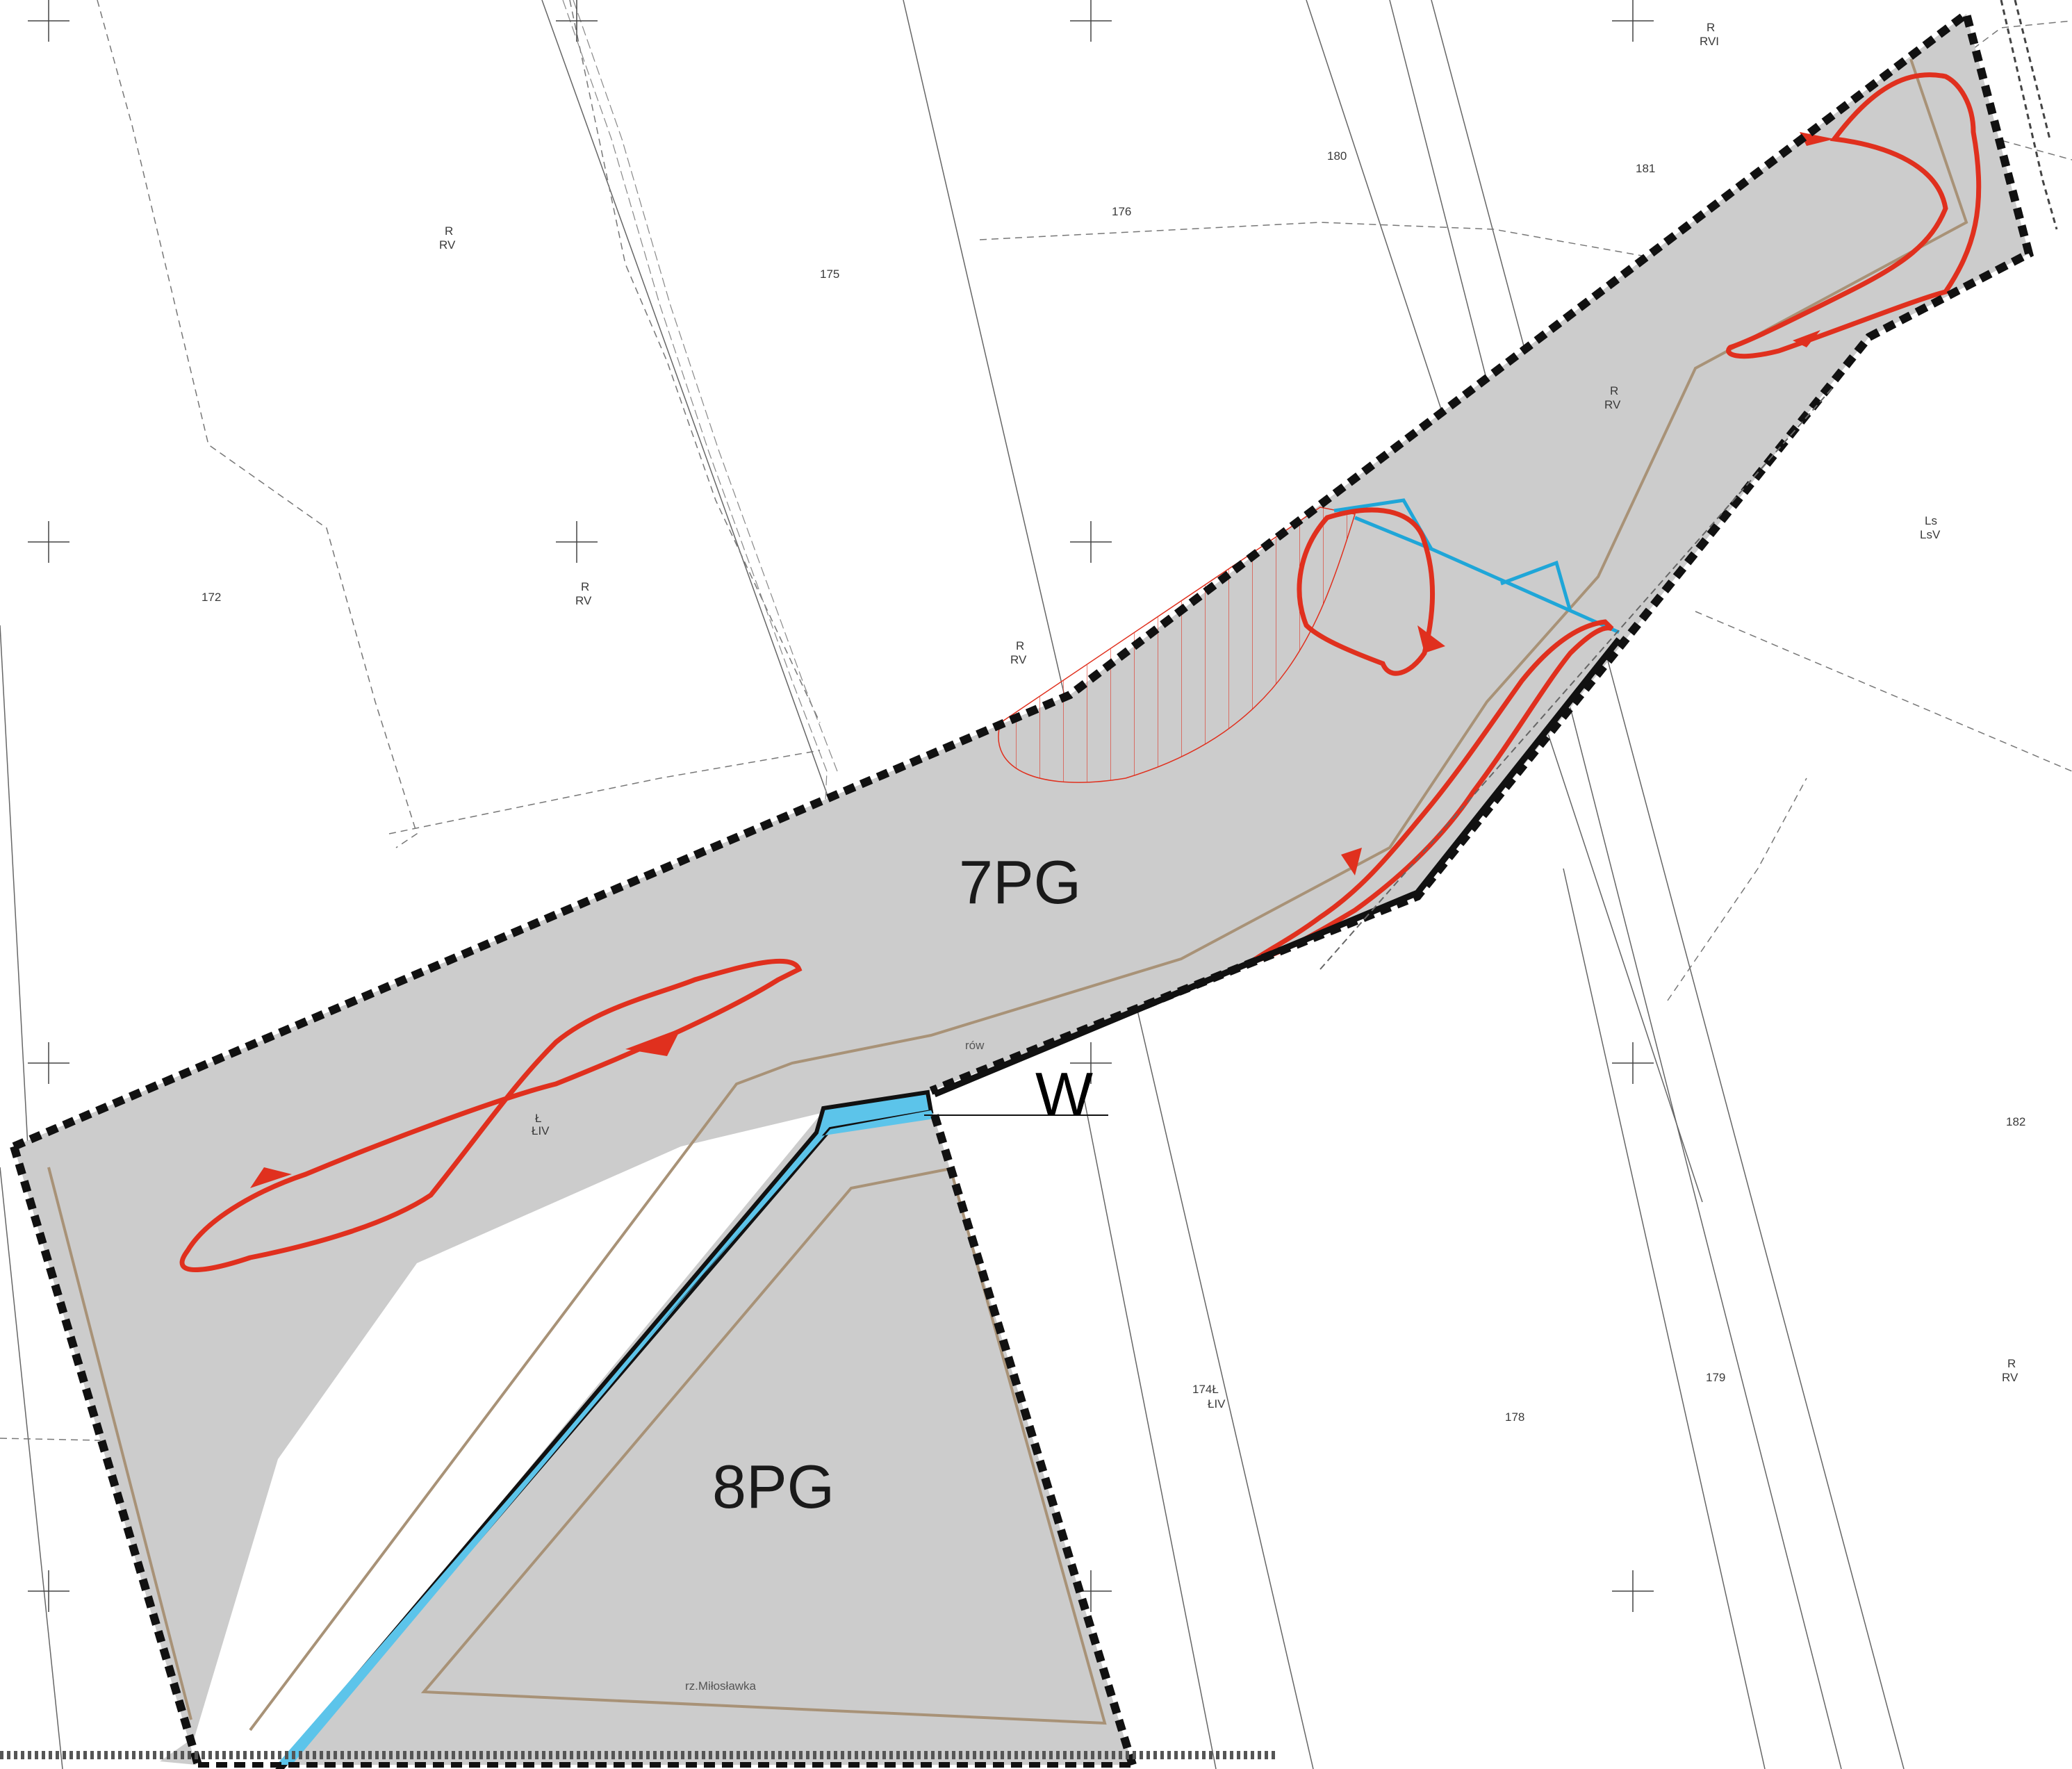 This screenshot has height=1769, width=2072. What do you see at coordinates (606, 1437) in the screenshot?
I see `water-channel-lower` at bounding box center [606, 1437].